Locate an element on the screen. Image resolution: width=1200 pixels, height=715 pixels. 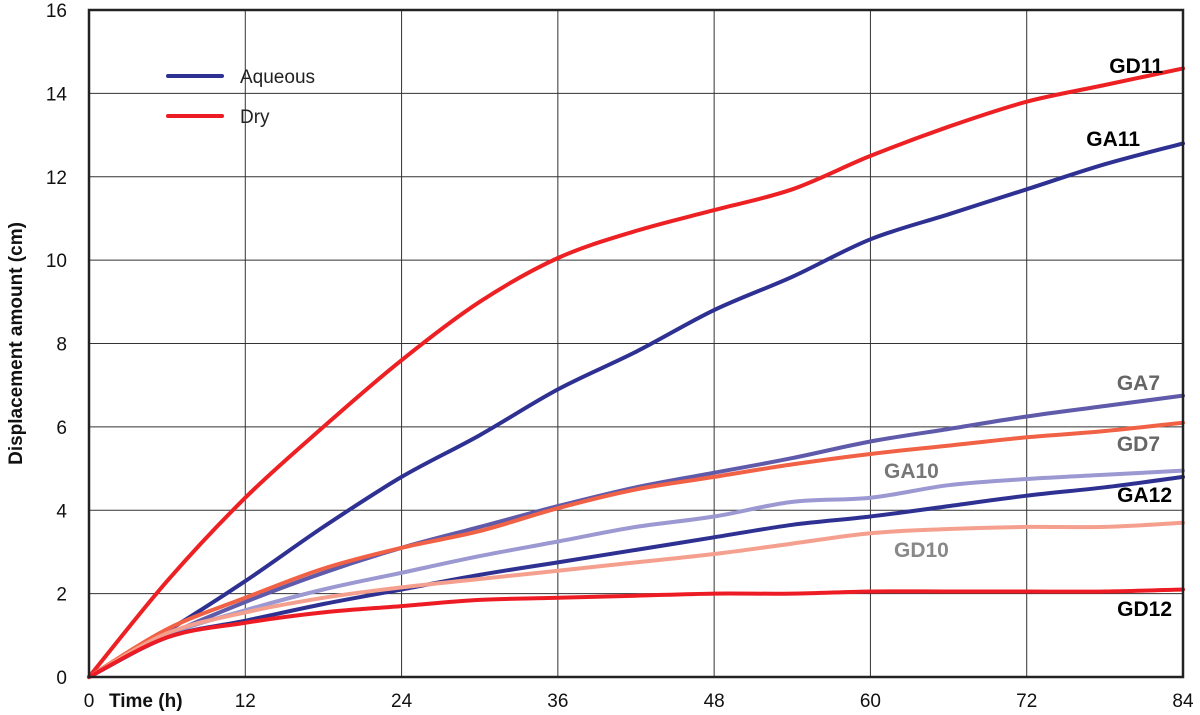
legend-label-dry: Dry is located at coordinates (255, 117).